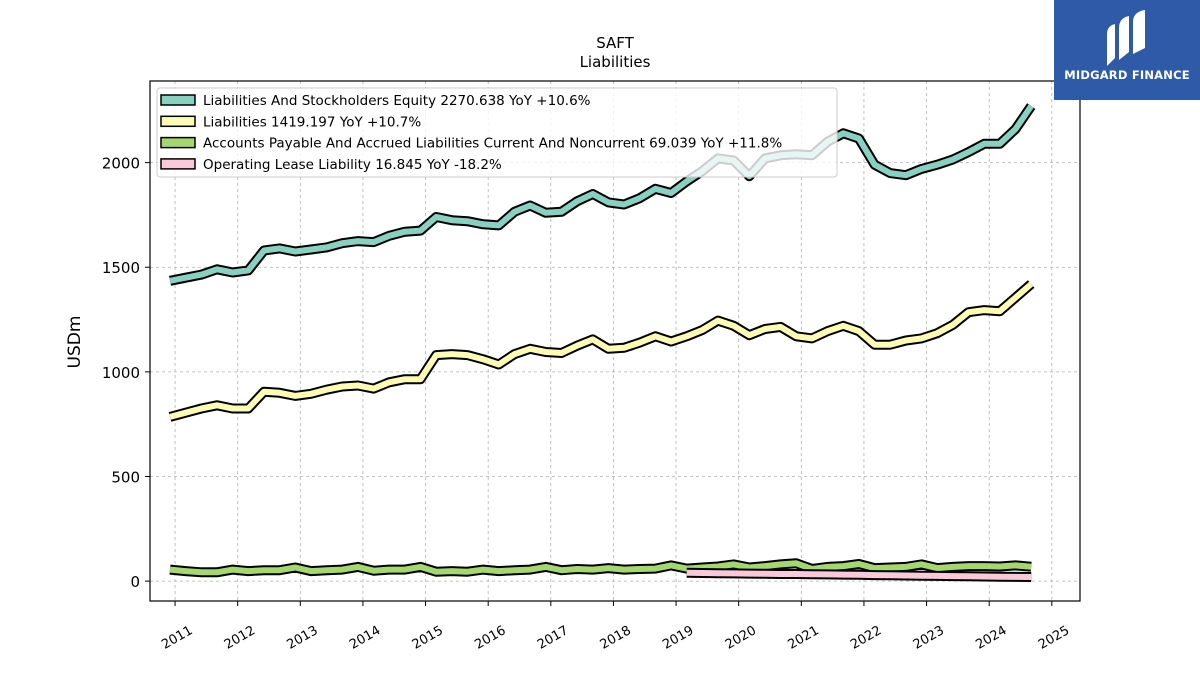 The height and width of the screenshot is (675, 1200). What do you see at coordinates (615, 62) in the screenshot?
I see `chart-subtitle: Liabilities` at bounding box center [615, 62].